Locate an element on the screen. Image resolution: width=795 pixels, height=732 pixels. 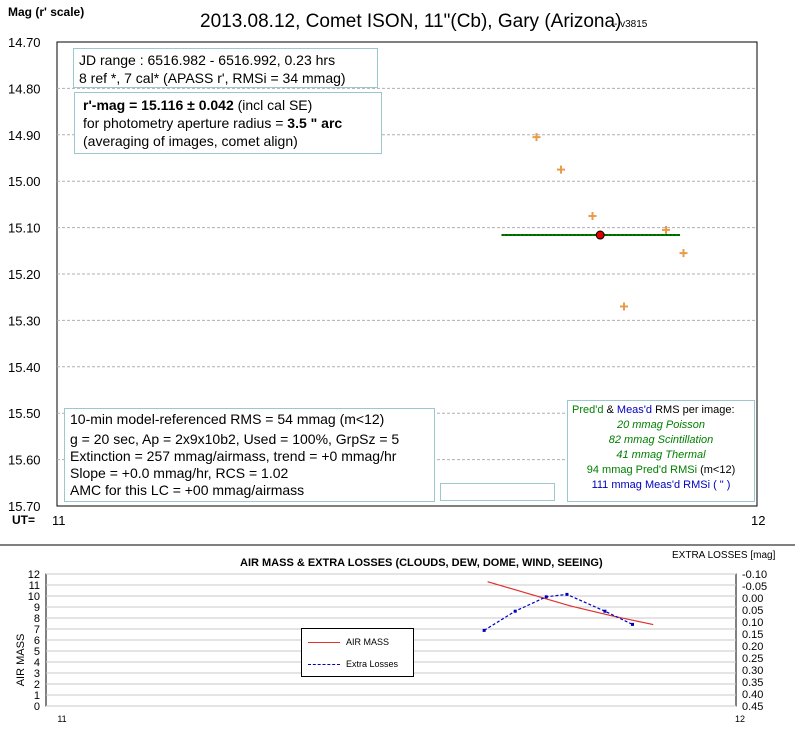
noise-head-predicted: Pred'd is located at coordinates (588, 410).